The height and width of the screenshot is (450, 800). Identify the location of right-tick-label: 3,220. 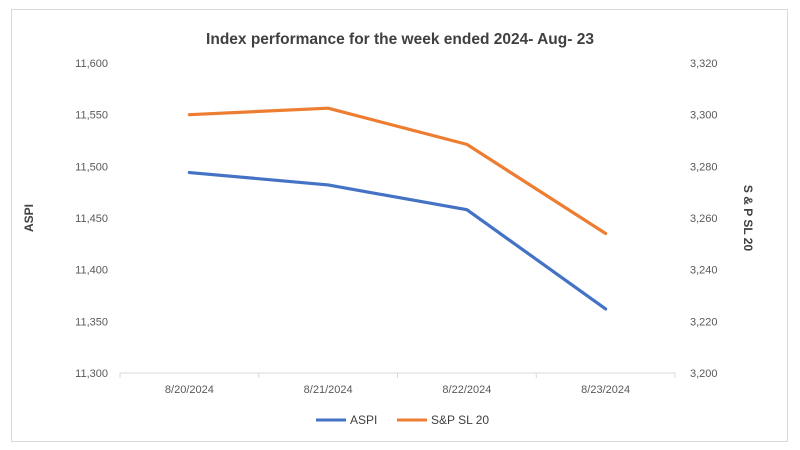
(704, 322).